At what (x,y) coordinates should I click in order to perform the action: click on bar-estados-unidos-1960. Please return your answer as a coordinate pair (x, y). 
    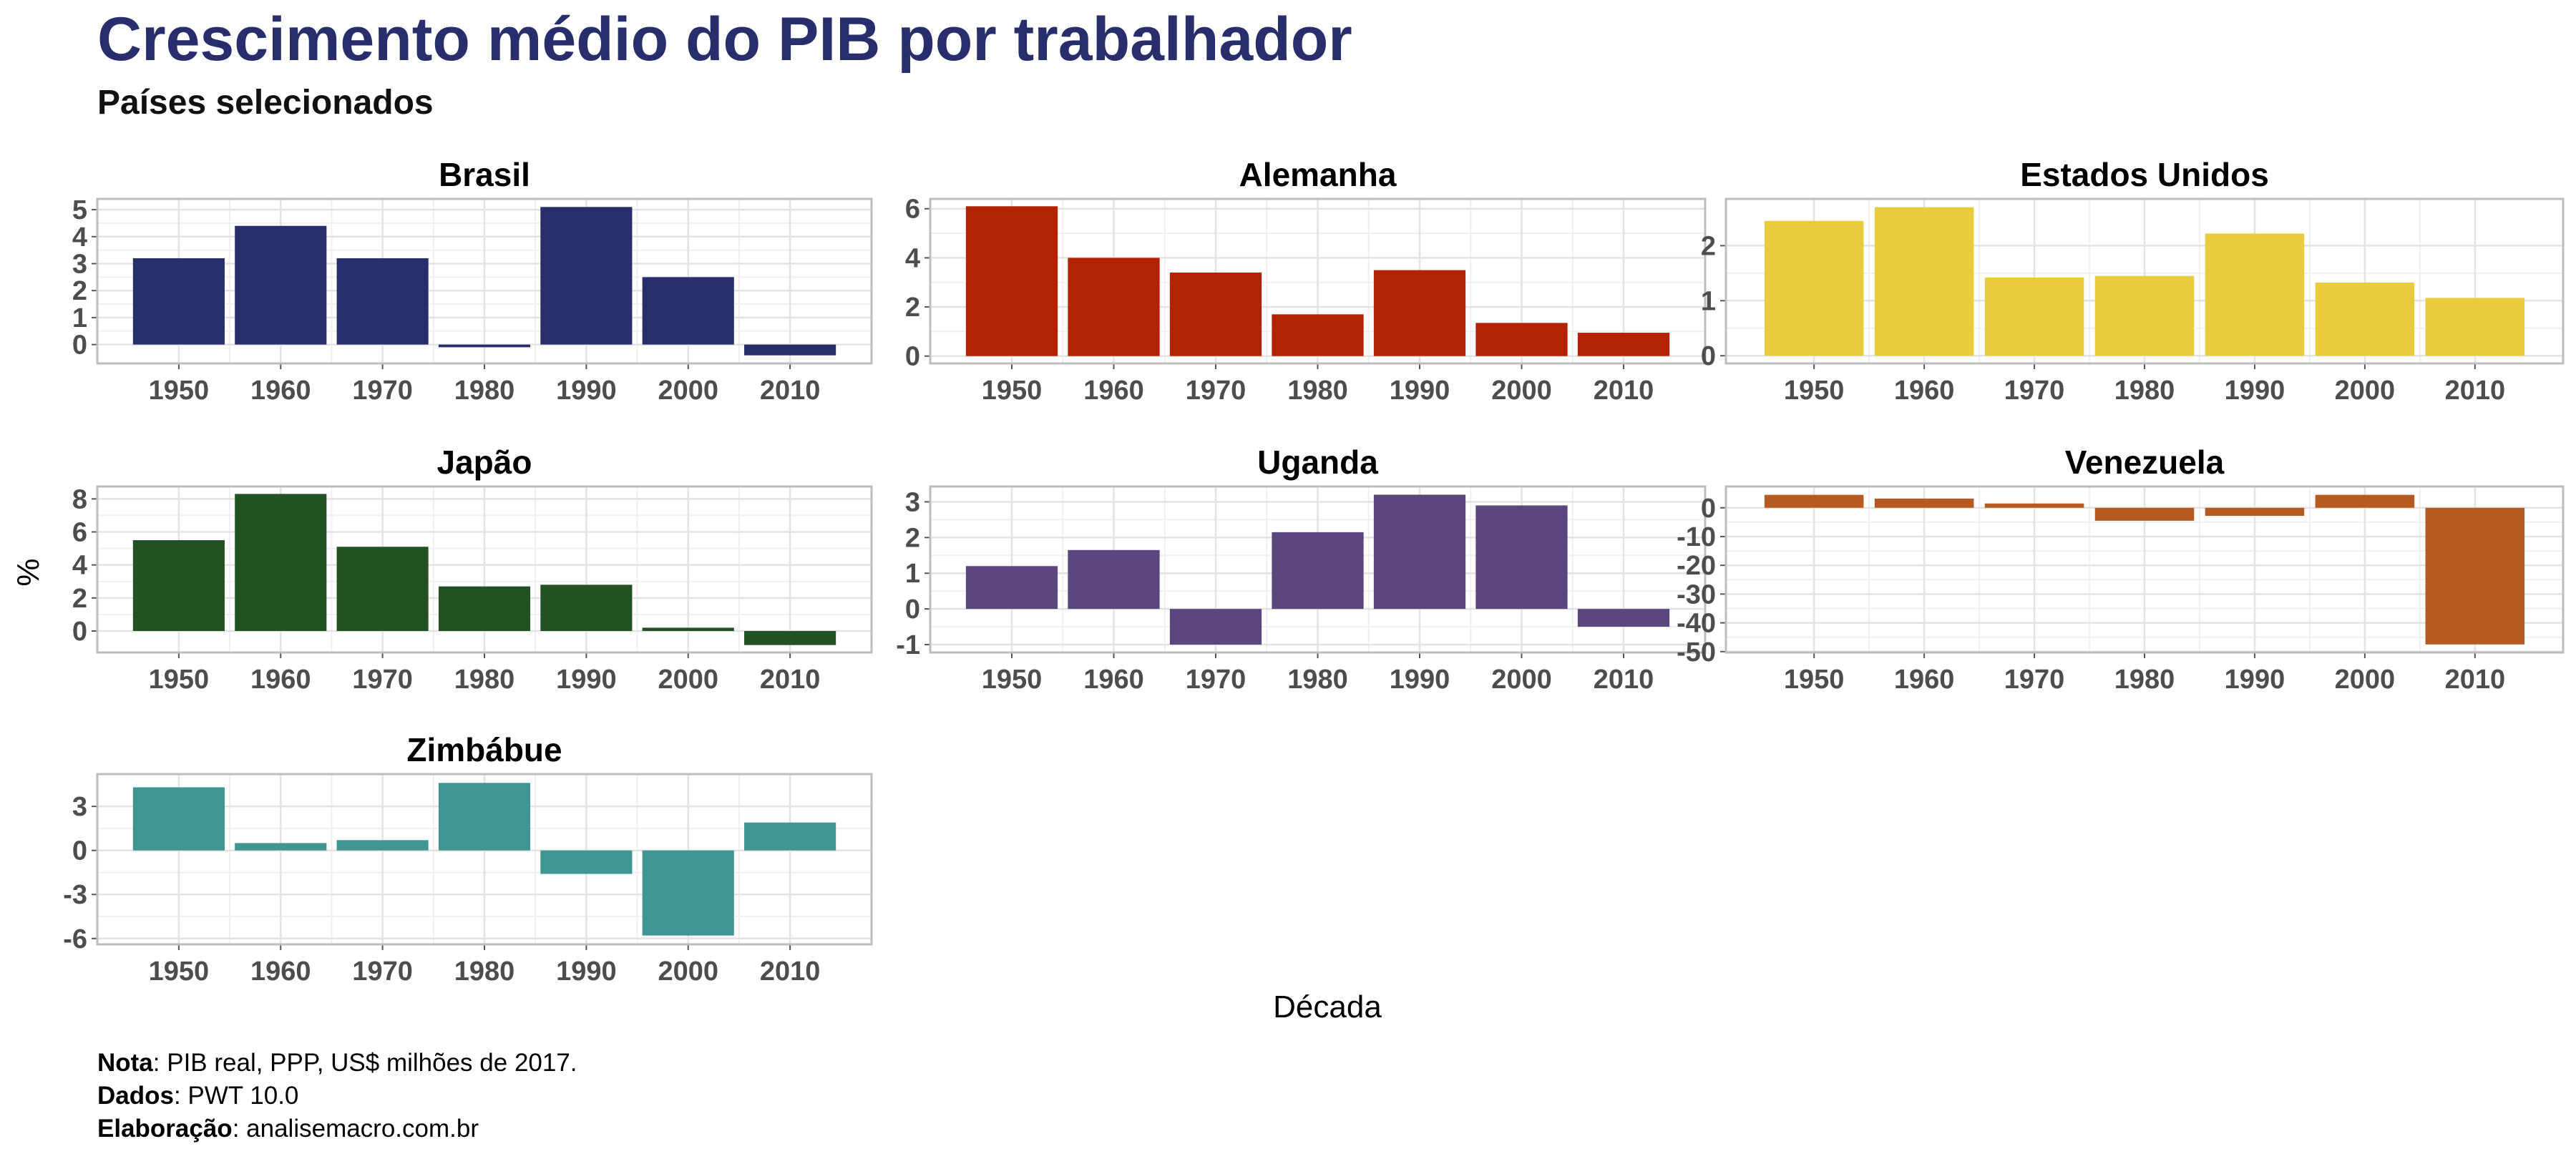
    Looking at the image, I should click on (1924, 281).